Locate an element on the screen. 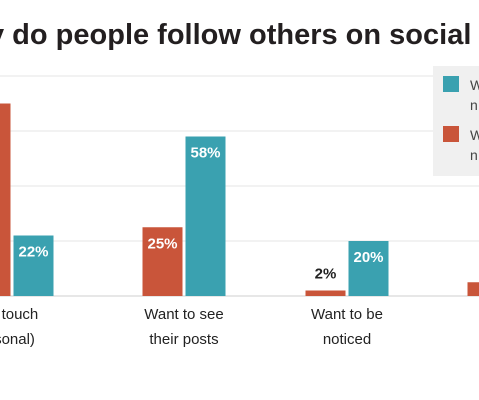 Image resolution: width=479 pixels, height=400 pixels. category-label: their posts is located at coordinates (183, 339).